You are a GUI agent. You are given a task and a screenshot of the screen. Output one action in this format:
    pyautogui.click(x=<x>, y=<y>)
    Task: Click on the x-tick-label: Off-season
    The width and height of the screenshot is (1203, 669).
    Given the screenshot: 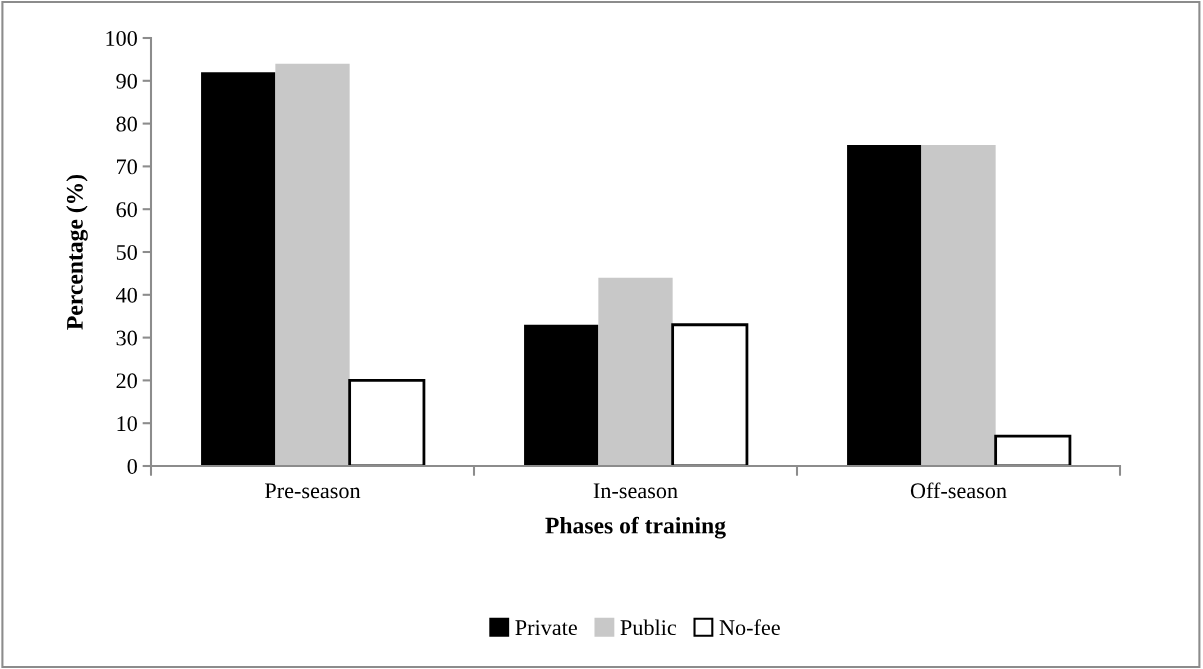 What is the action you would take?
    pyautogui.click(x=958, y=490)
    